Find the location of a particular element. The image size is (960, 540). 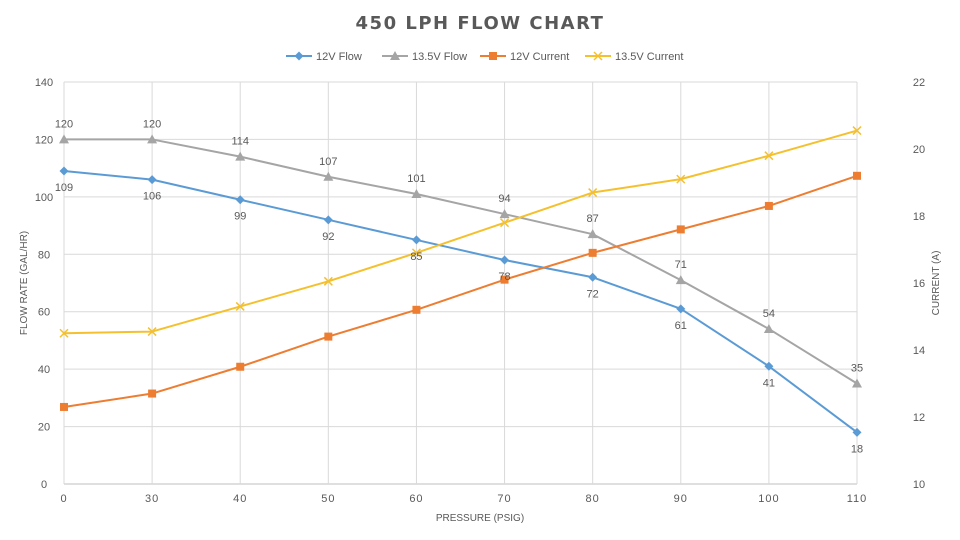

legend-item: 13.5V Flow is located at coordinates (424, 57).